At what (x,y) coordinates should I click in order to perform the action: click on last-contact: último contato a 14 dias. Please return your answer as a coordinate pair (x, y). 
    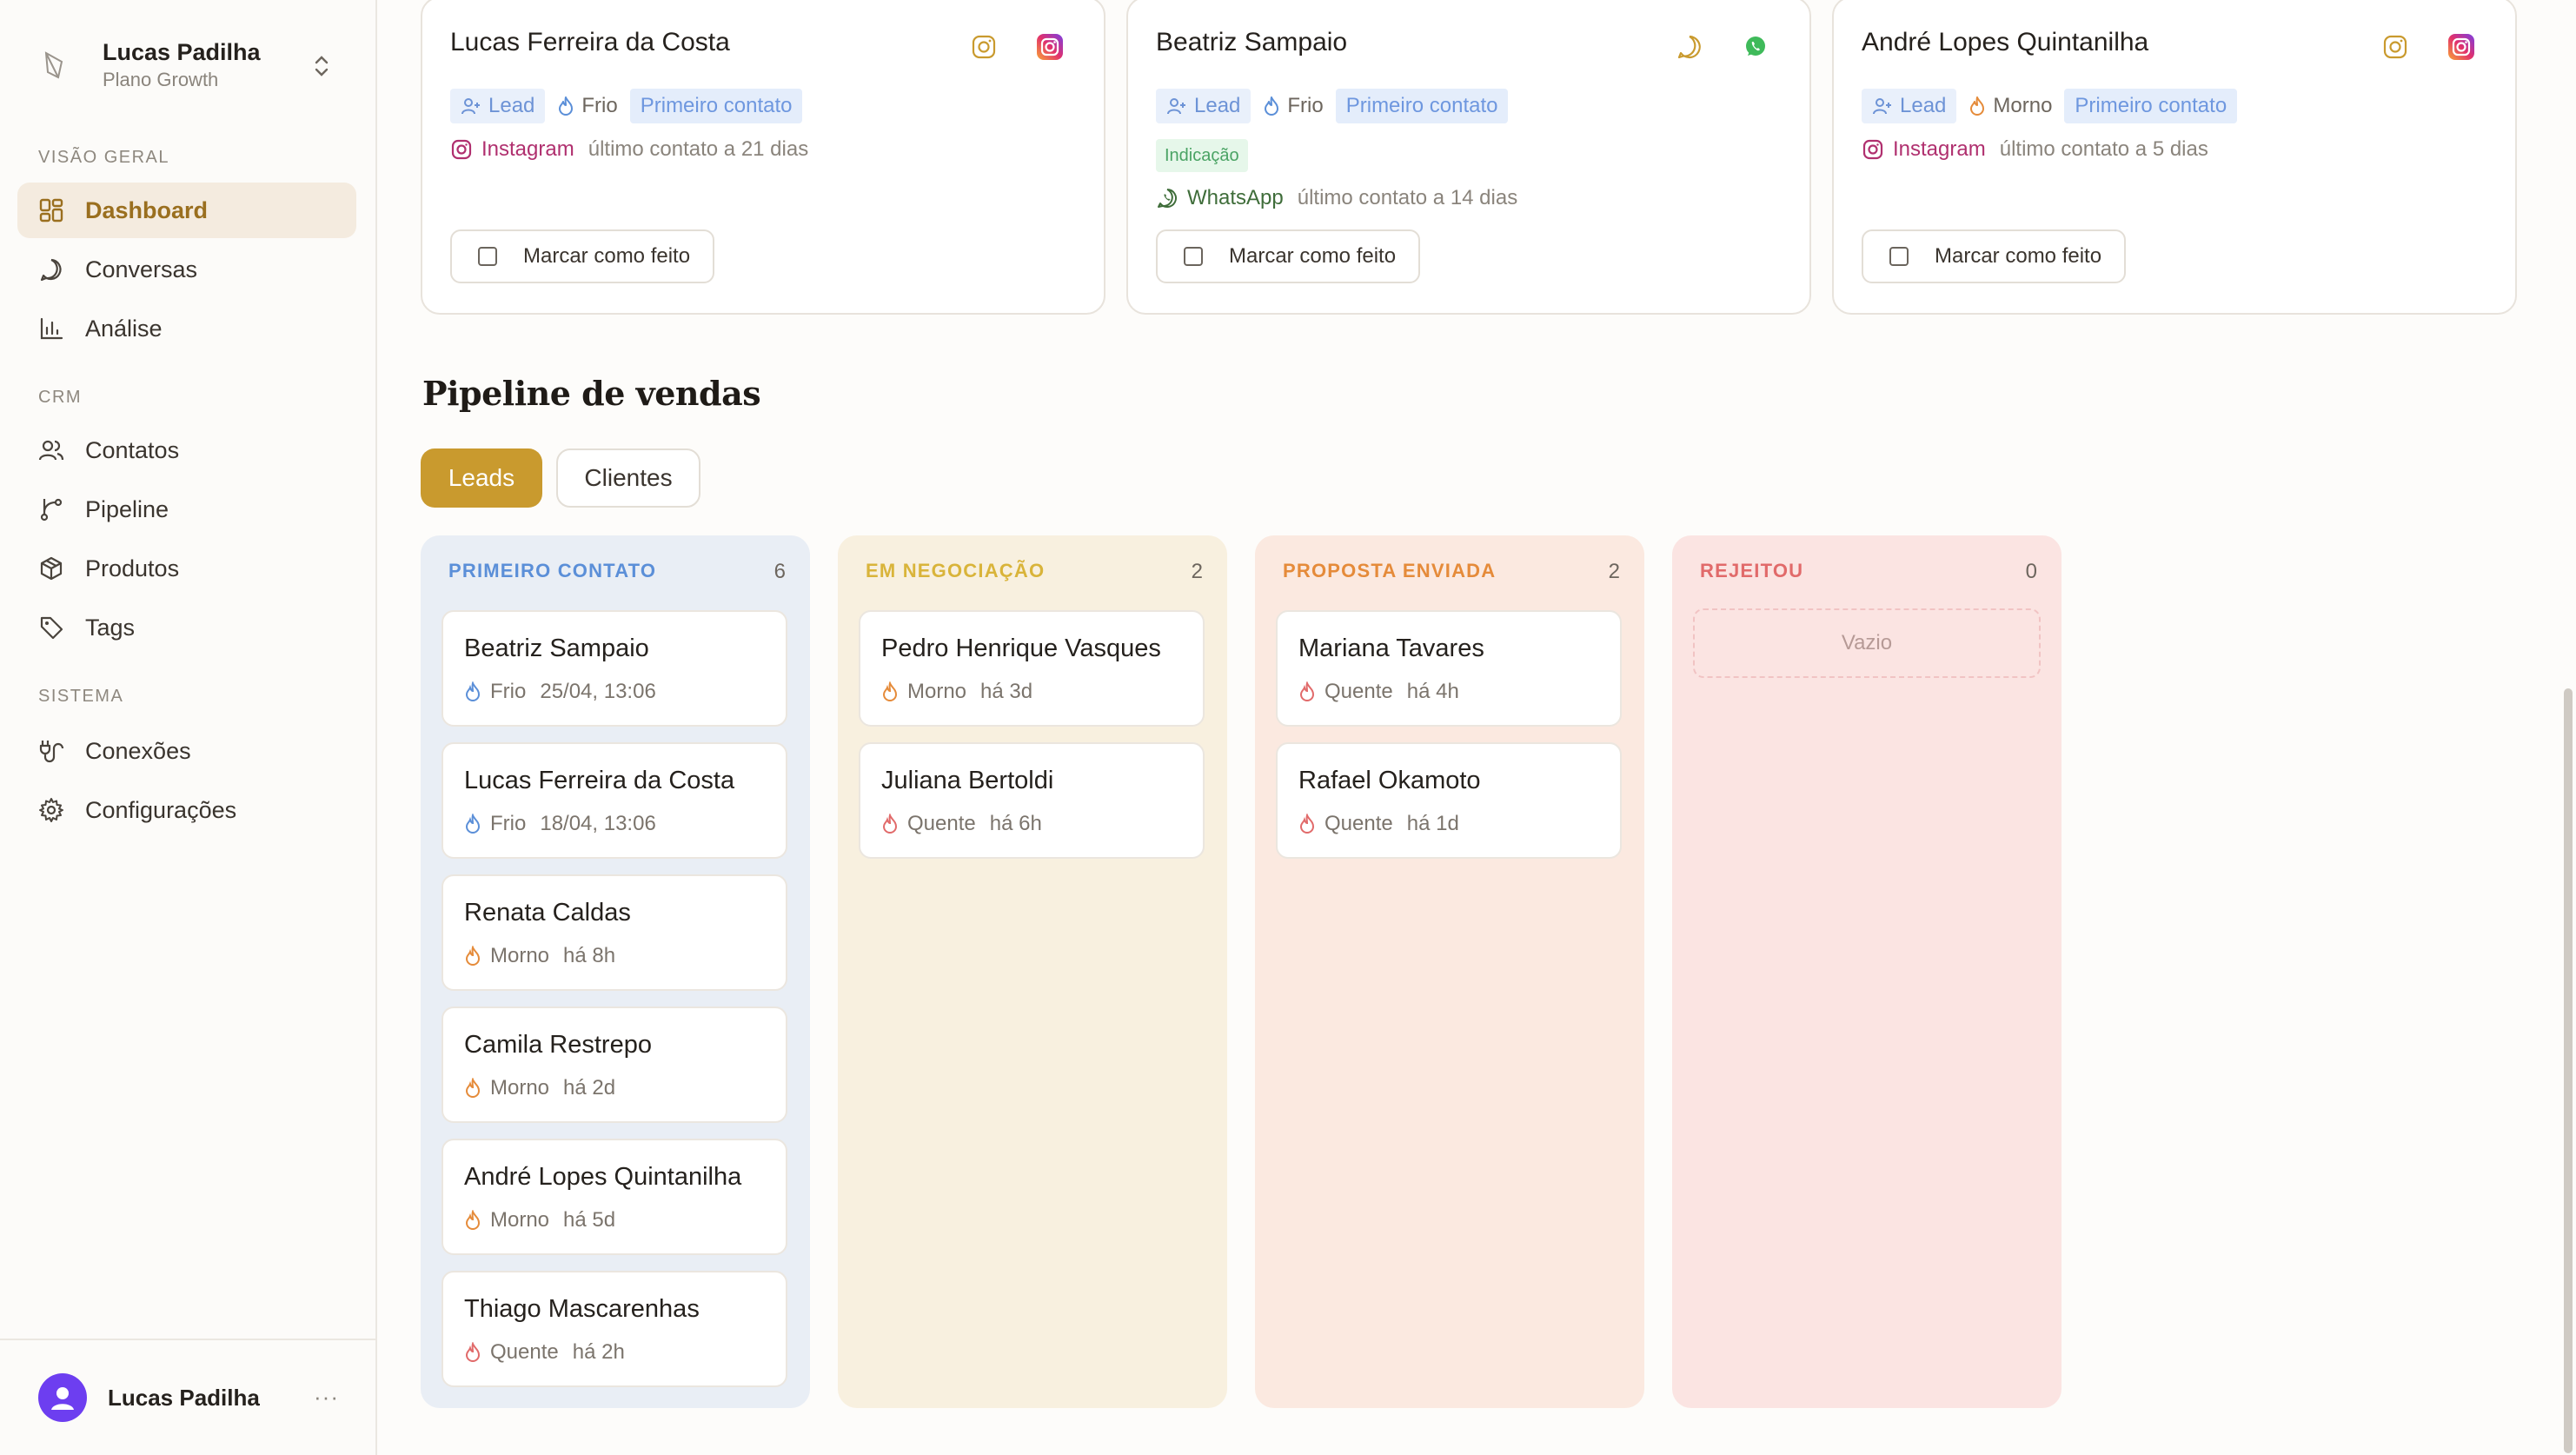
    Looking at the image, I should click on (1407, 197).